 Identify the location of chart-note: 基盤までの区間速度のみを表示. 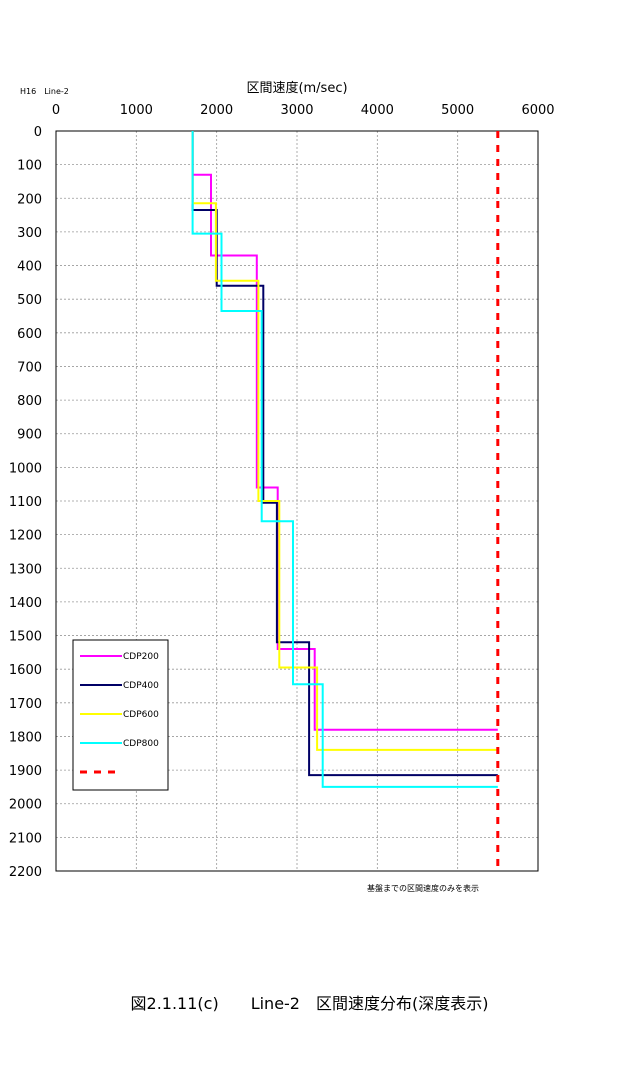
(423, 888).